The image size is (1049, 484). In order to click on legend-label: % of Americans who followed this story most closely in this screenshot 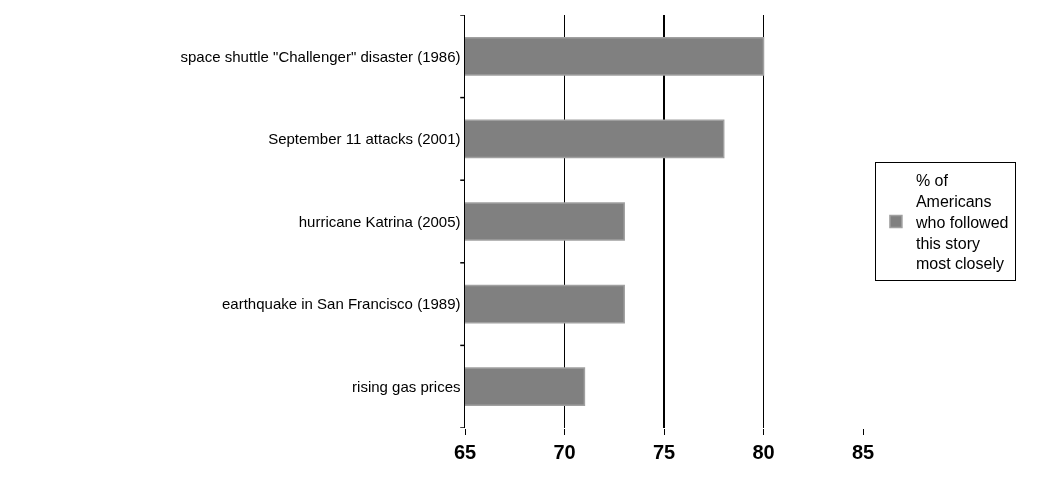, I will do `click(961, 222)`.